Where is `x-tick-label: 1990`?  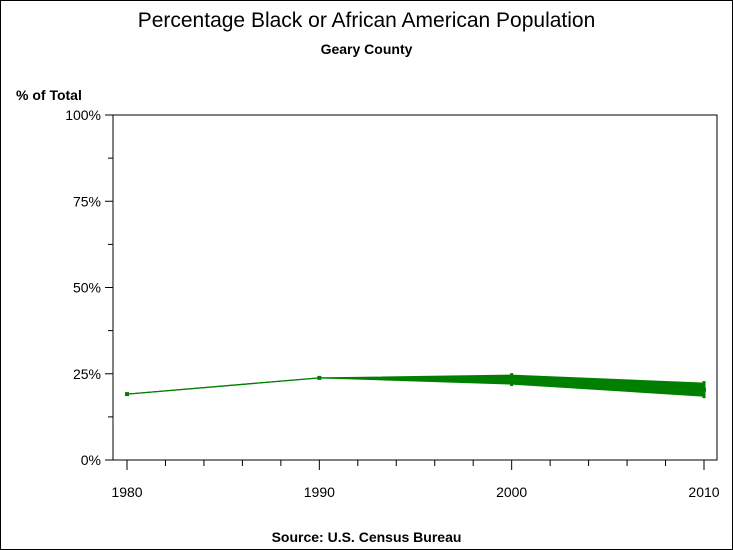 x-tick-label: 1990 is located at coordinates (319, 492).